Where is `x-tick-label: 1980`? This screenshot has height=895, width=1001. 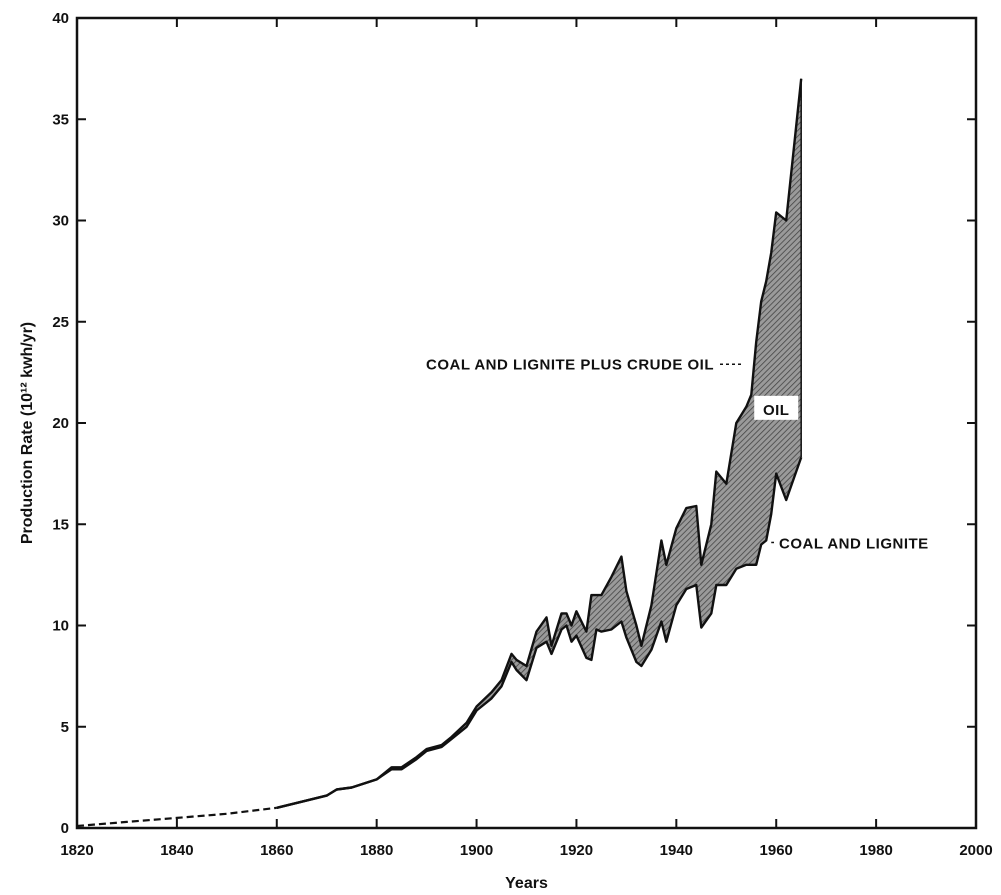 x-tick-label: 1980 is located at coordinates (875, 850).